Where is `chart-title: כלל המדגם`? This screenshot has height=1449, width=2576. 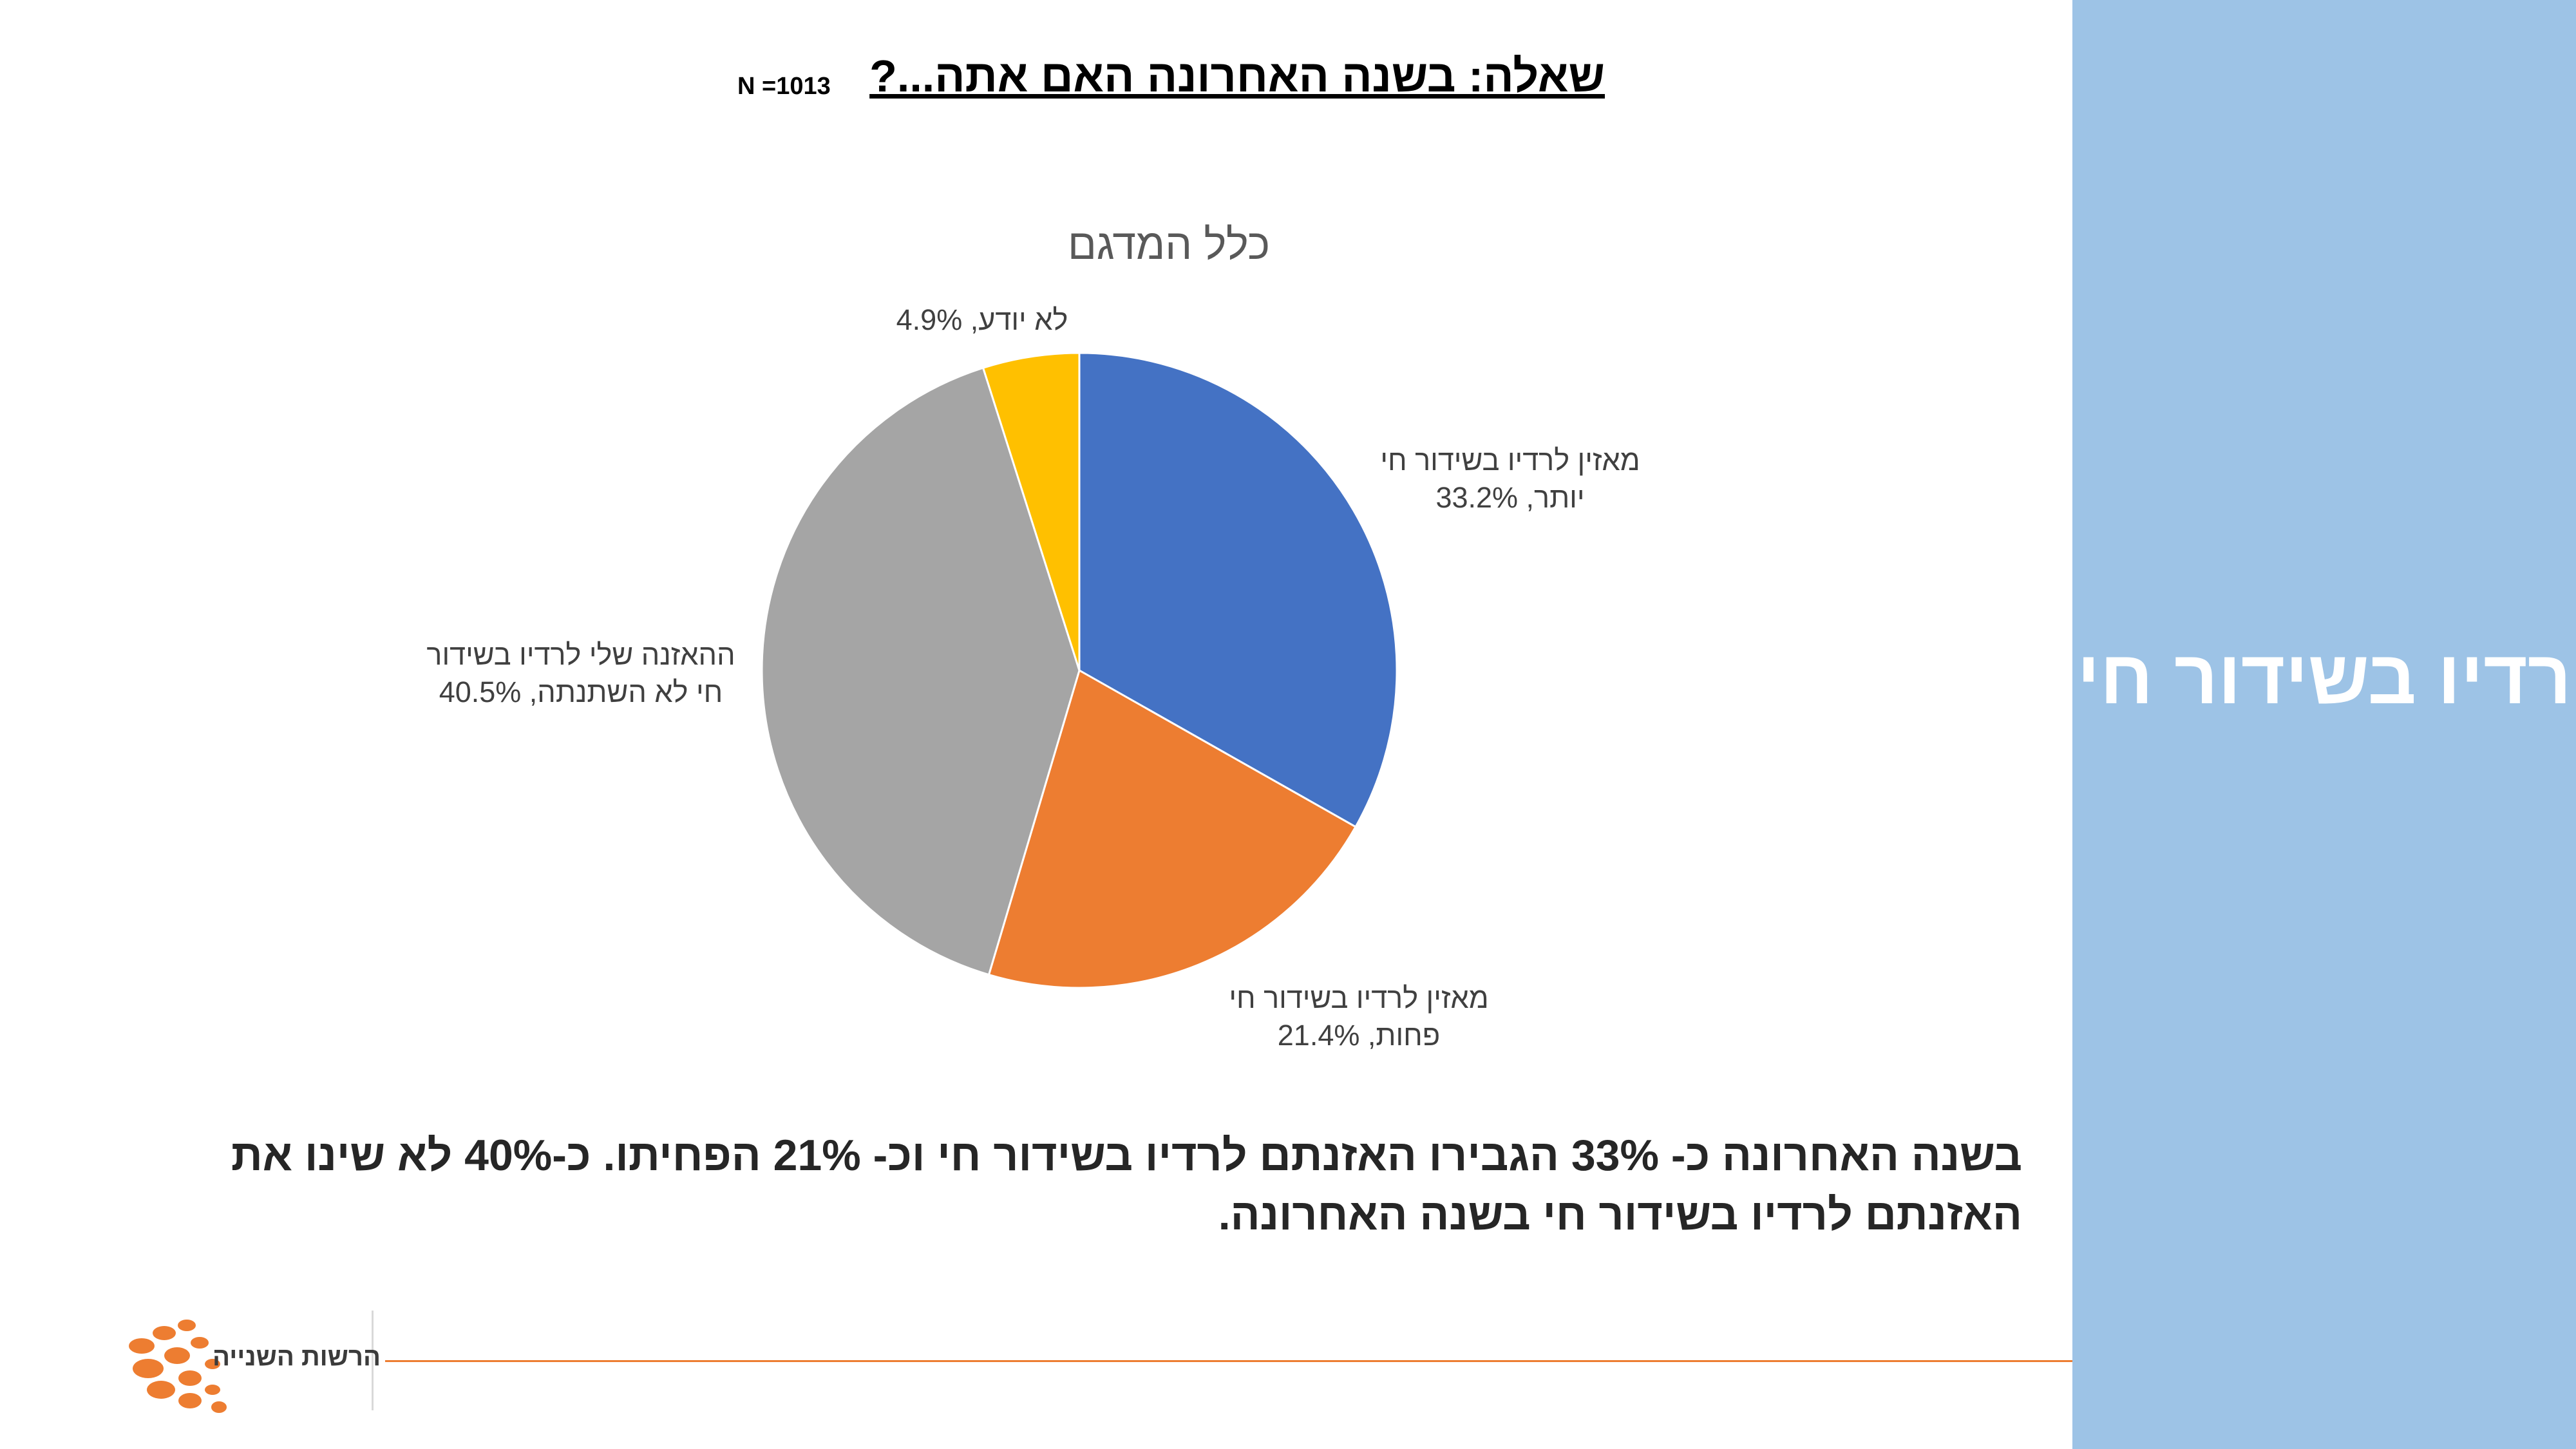 chart-title: כלל המדגם is located at coordinates (1169, 244).